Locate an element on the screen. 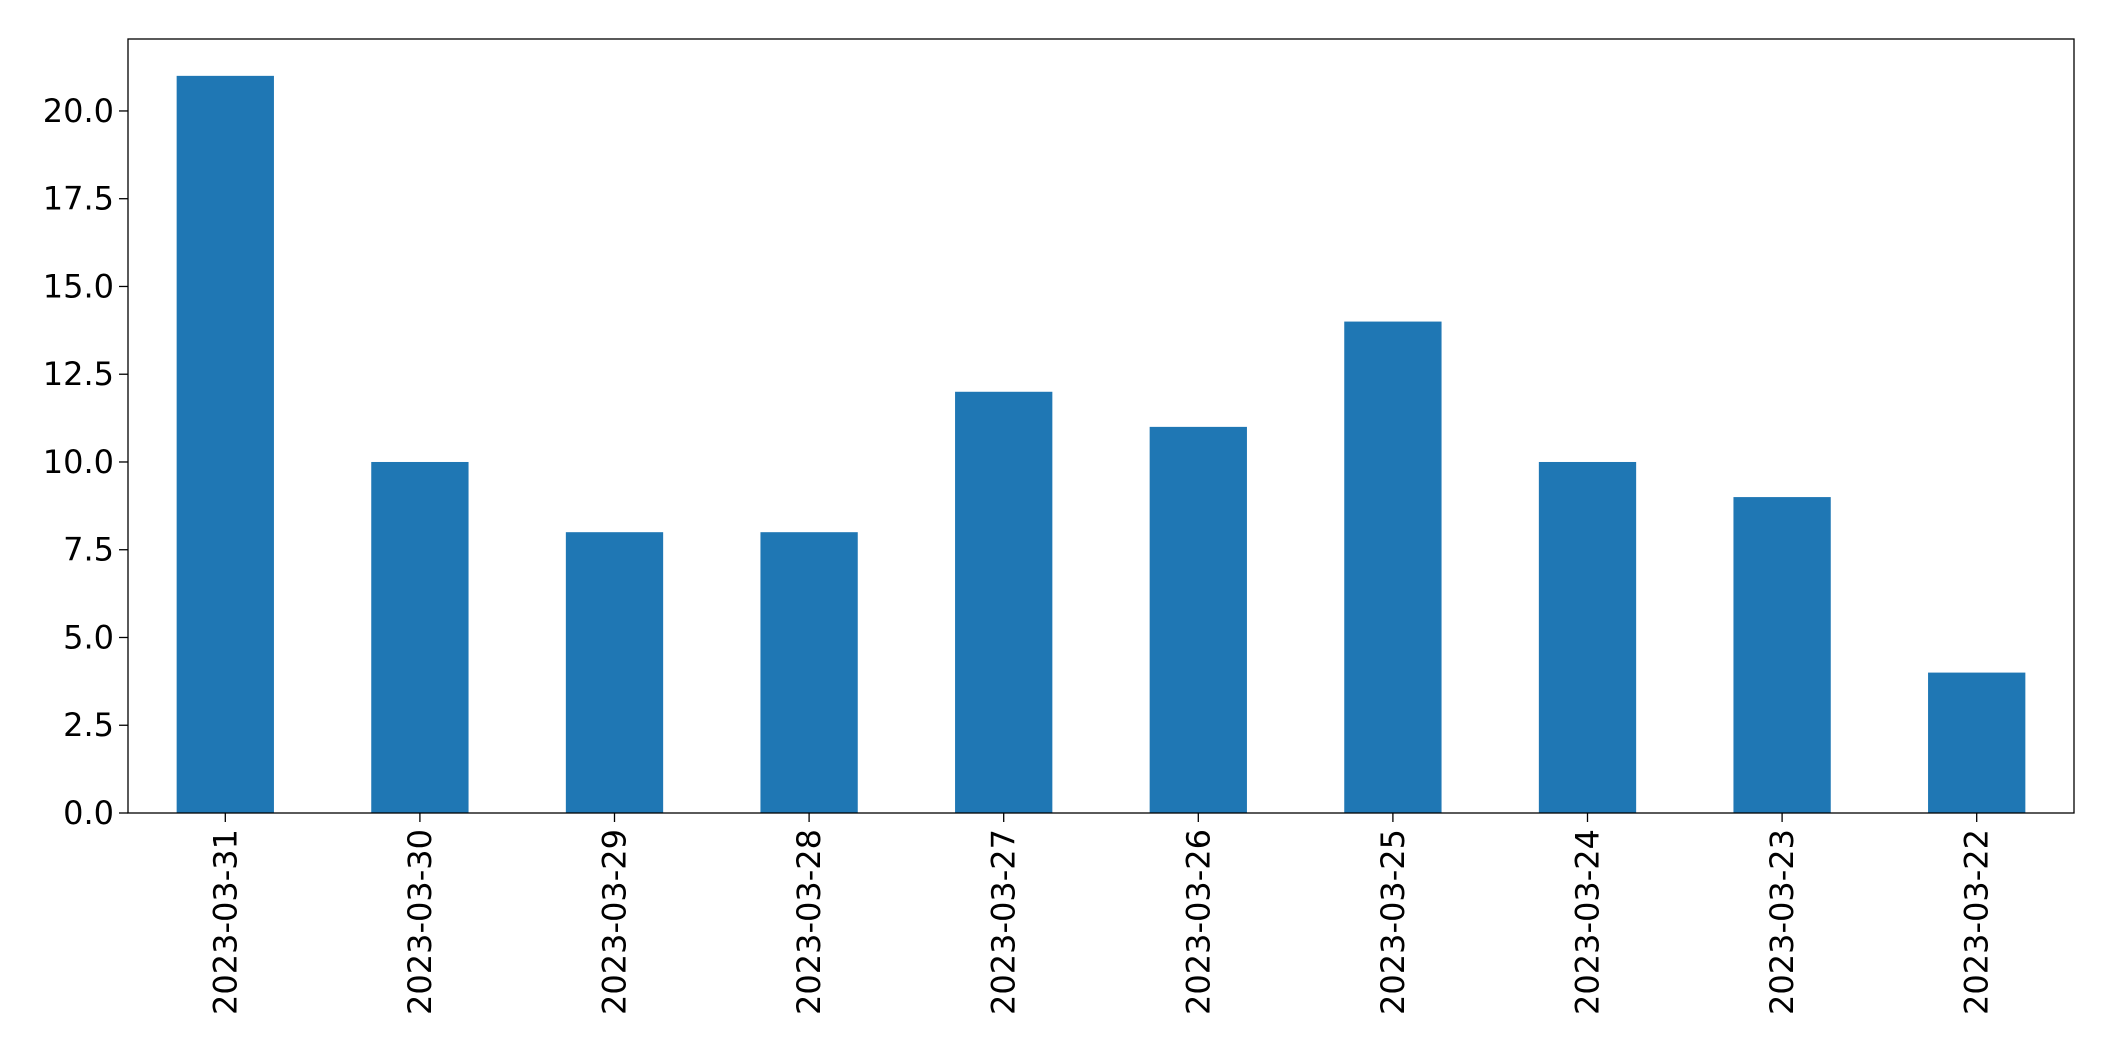 This screenshot has height=1061, width=2104. x-tick-label: 2023-03-25 is located at coordinates (1393, 922).